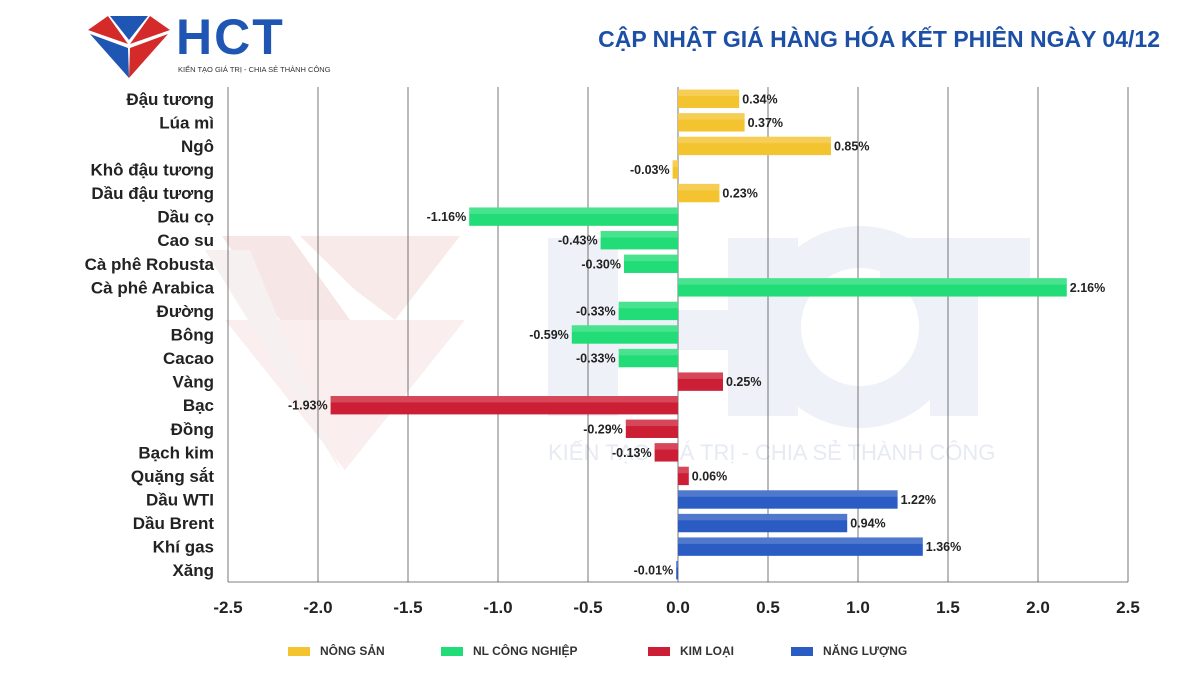  Describe the element at coordinates (678, 607) in the screenshot. I see `x-tick-label: 0.0` at that location.